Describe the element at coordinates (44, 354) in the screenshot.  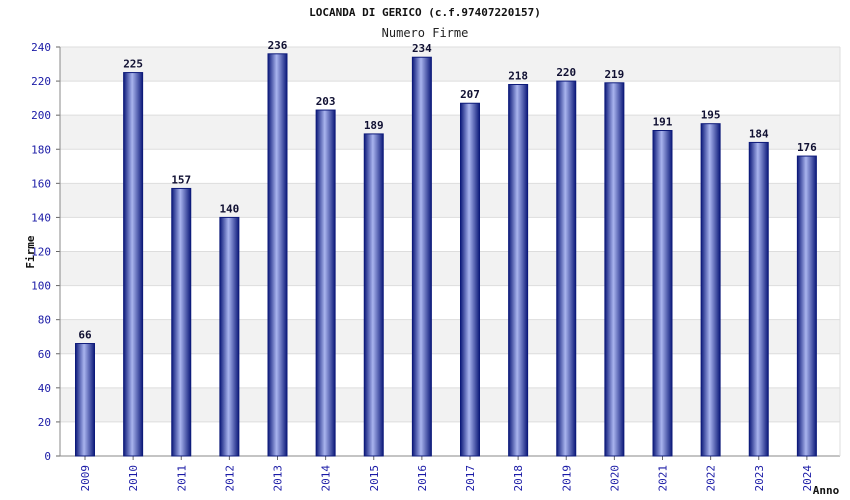
I see `y-tick-label: 60` at that location.